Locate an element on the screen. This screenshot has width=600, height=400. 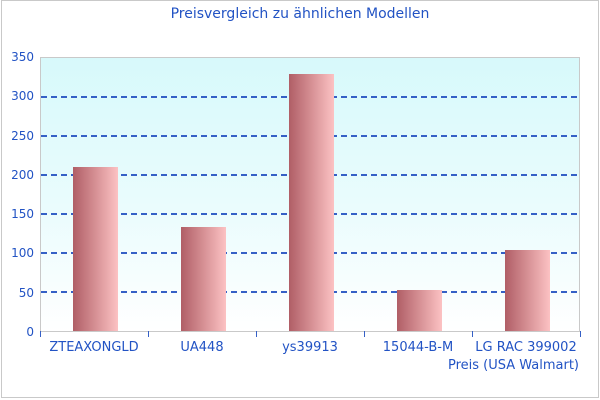
bar-LG RAC 399002 is located at coordinates (527, 290).